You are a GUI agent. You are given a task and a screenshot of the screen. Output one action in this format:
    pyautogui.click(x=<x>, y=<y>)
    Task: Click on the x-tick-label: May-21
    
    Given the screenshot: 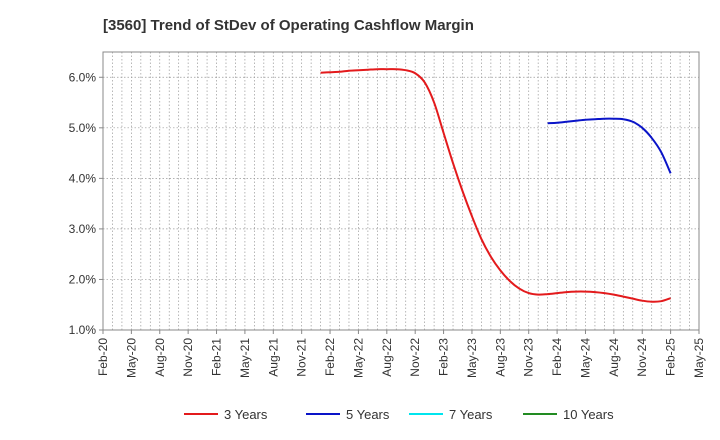 What is the action you would take?
    pyautogui.click(x=245, y=358)
    